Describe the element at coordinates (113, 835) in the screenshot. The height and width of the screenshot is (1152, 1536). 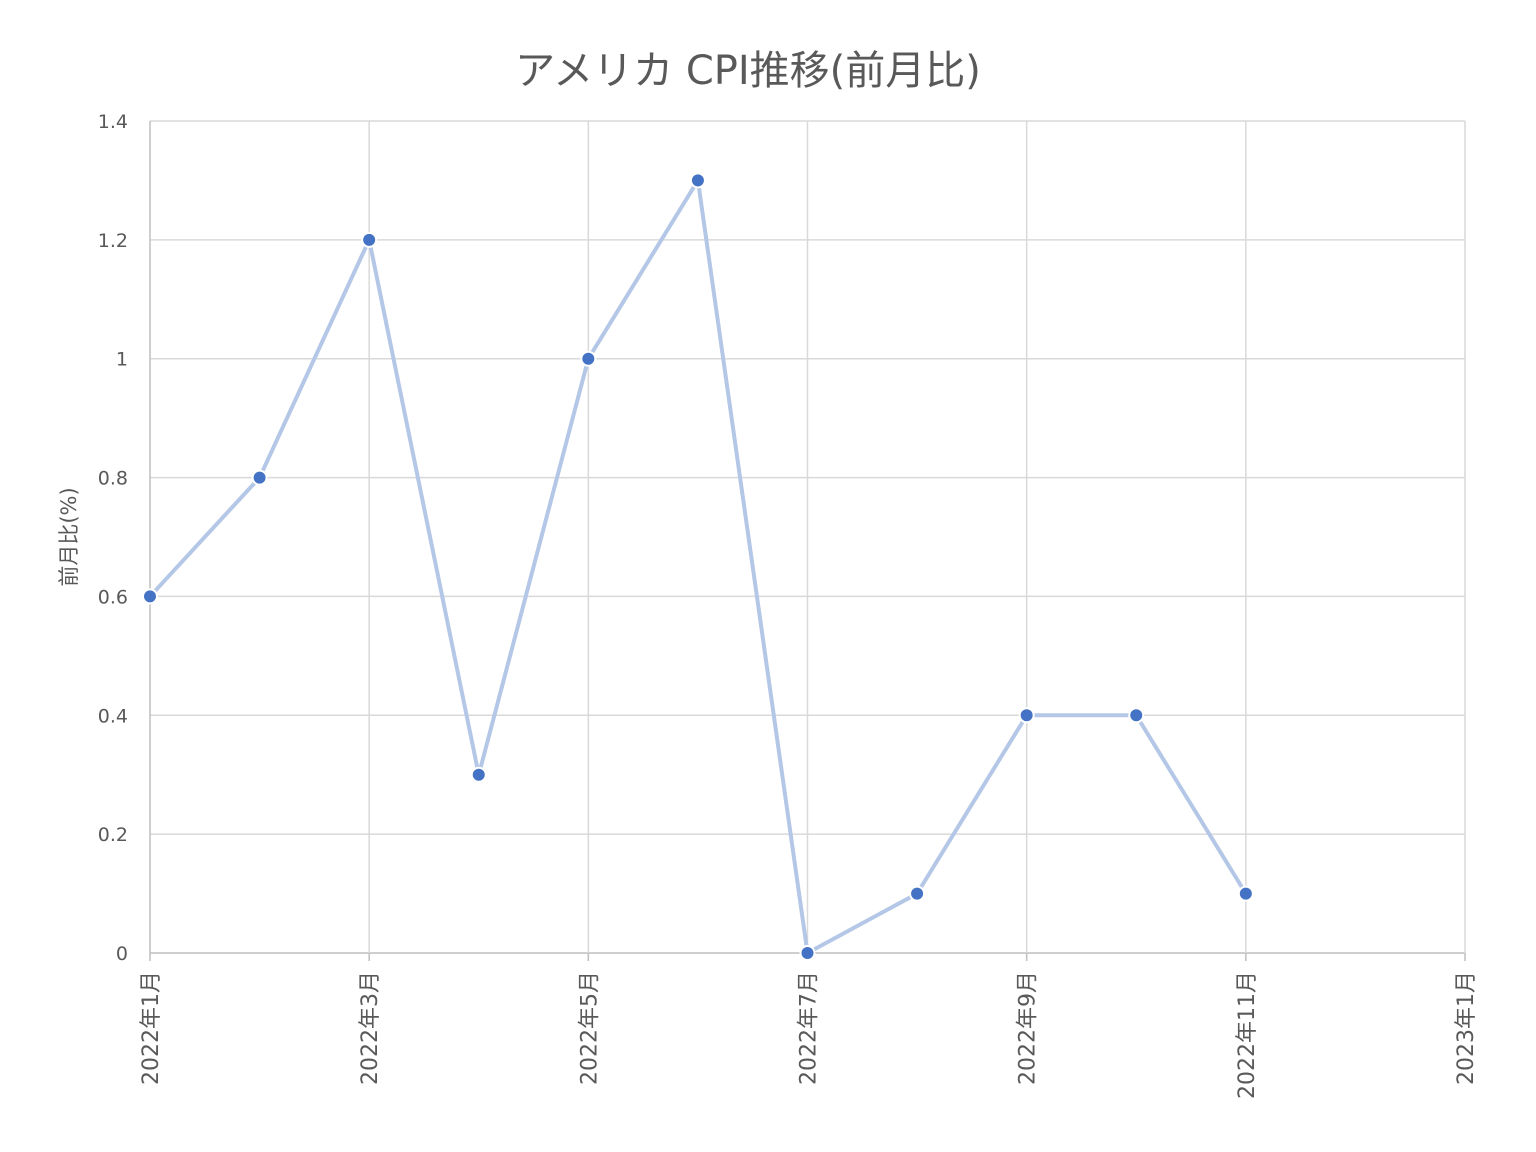
I see `y-tick-label: 0.2` at that location.